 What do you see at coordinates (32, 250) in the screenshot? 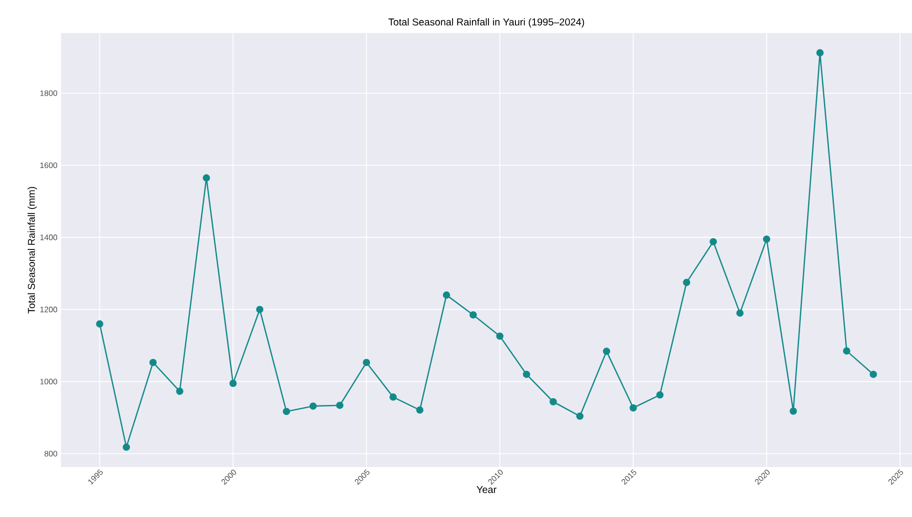
I see `y-axis-title: Total Seasonal Rainfall (mm)` at bounding box center [32, 250].